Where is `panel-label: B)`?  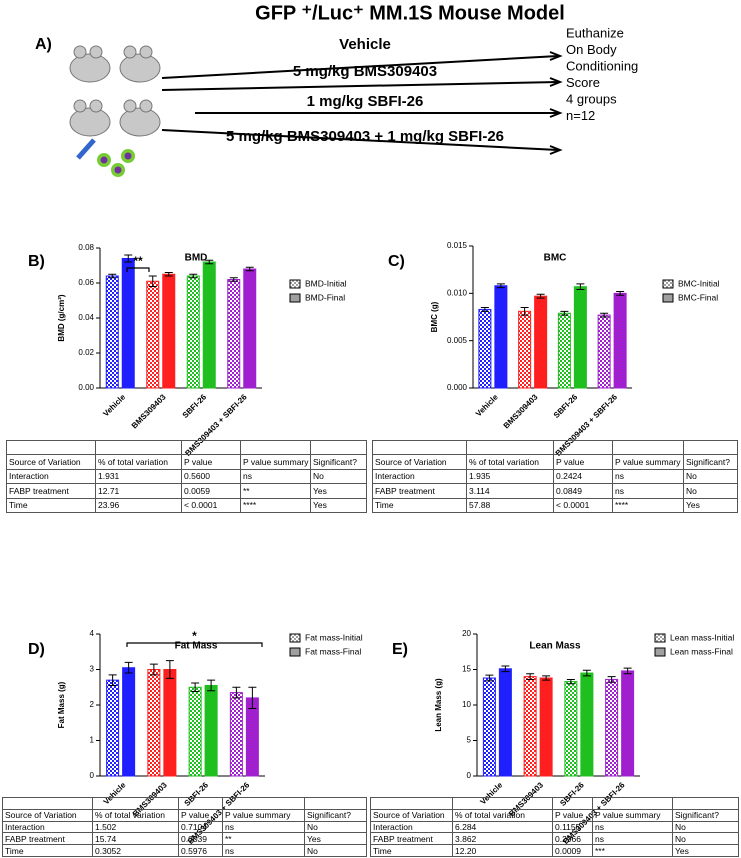 panel-label: B) is located at coordinates (36, 261).